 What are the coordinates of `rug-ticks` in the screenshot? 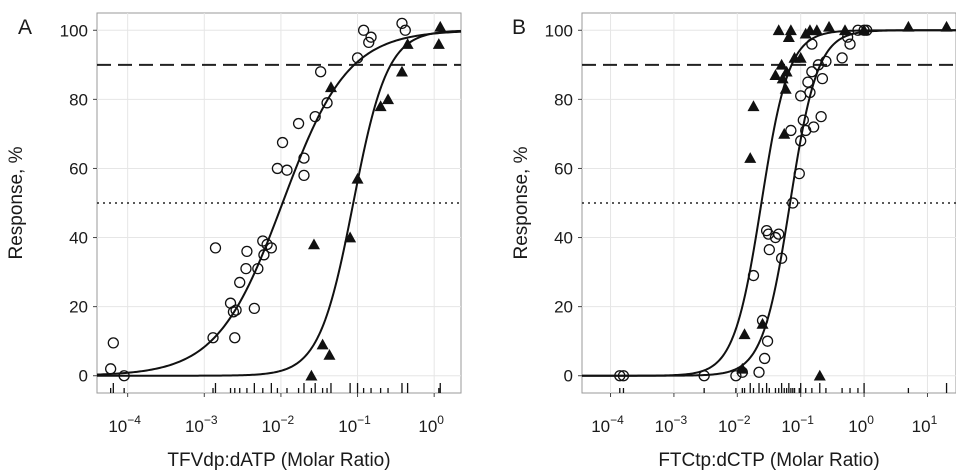 It's located at (783, 388).